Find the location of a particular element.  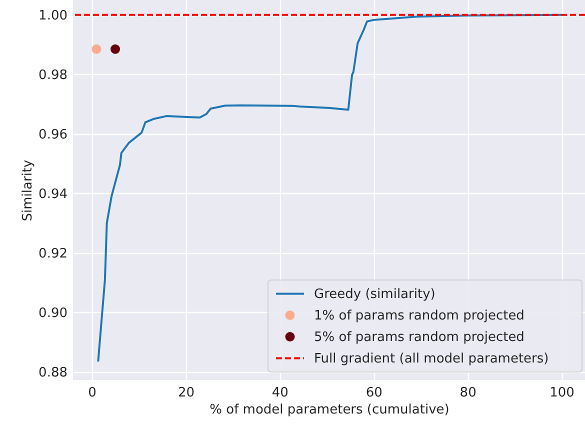

x-tick-label: 80 is located at coordinates (468, 393).